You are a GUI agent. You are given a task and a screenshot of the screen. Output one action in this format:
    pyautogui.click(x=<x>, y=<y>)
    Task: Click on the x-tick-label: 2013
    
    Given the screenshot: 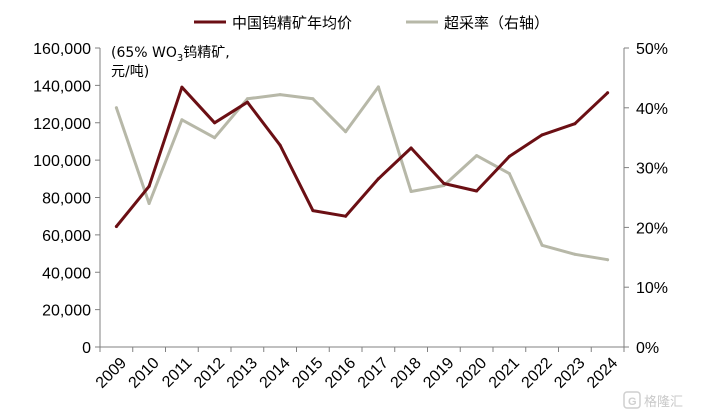 What is the action you would take?
    pyautogui.click(x=242, y=373)
    